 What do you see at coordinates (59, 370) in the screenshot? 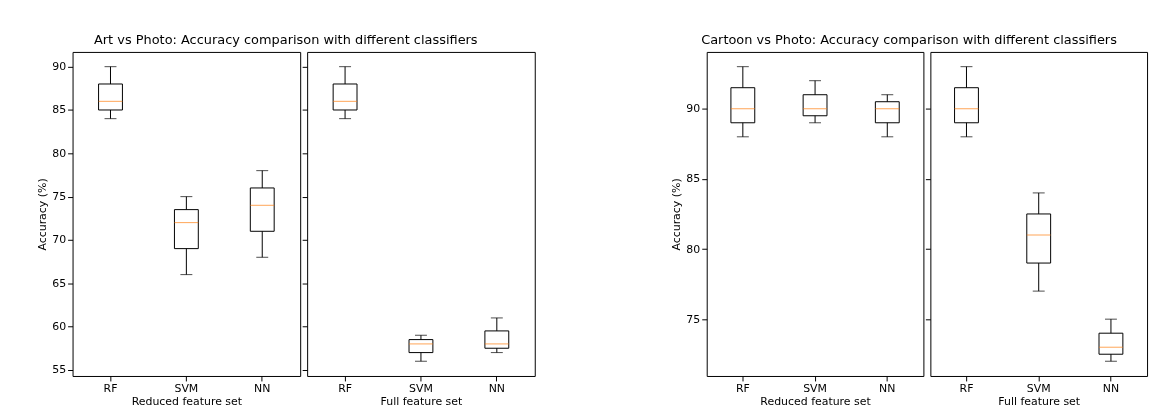
I see `y-tick-label: 55` at bounding box center [59, 370].